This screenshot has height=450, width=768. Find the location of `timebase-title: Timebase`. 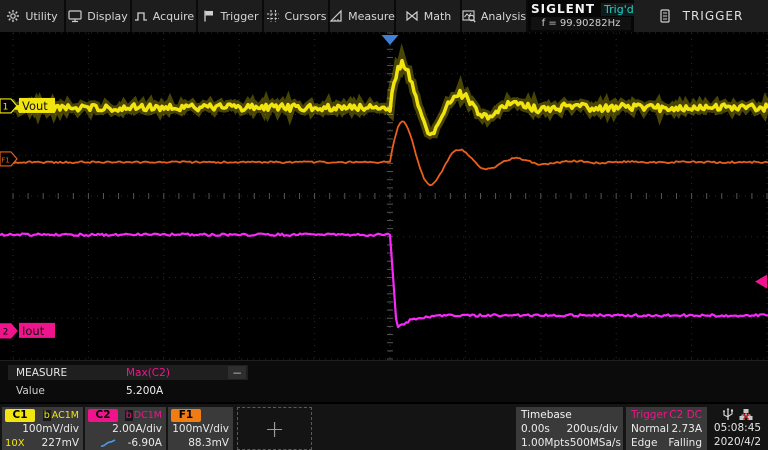

timebase-title: Timebase is located at coordinates (546, 415).